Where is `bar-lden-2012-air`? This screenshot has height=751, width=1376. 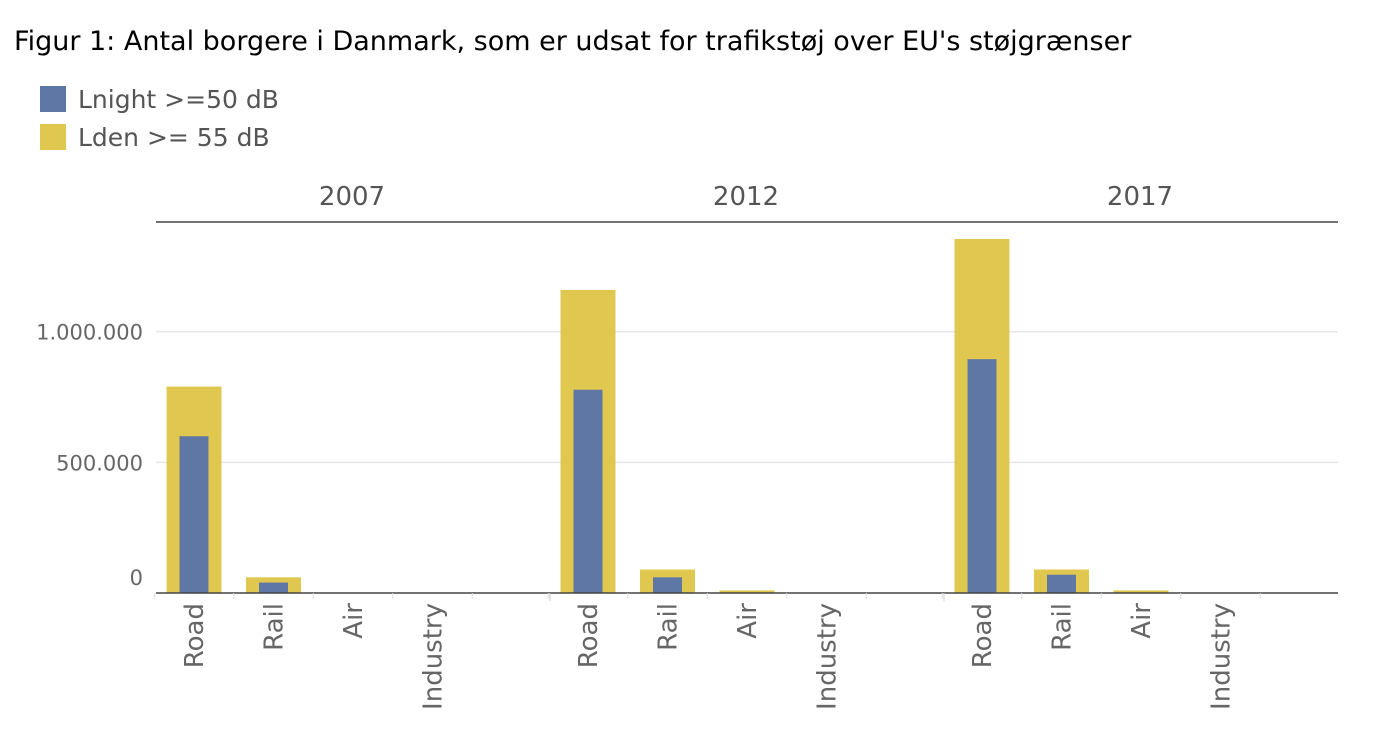
bar-lden-2012-air is located at coordinates (747, 591).